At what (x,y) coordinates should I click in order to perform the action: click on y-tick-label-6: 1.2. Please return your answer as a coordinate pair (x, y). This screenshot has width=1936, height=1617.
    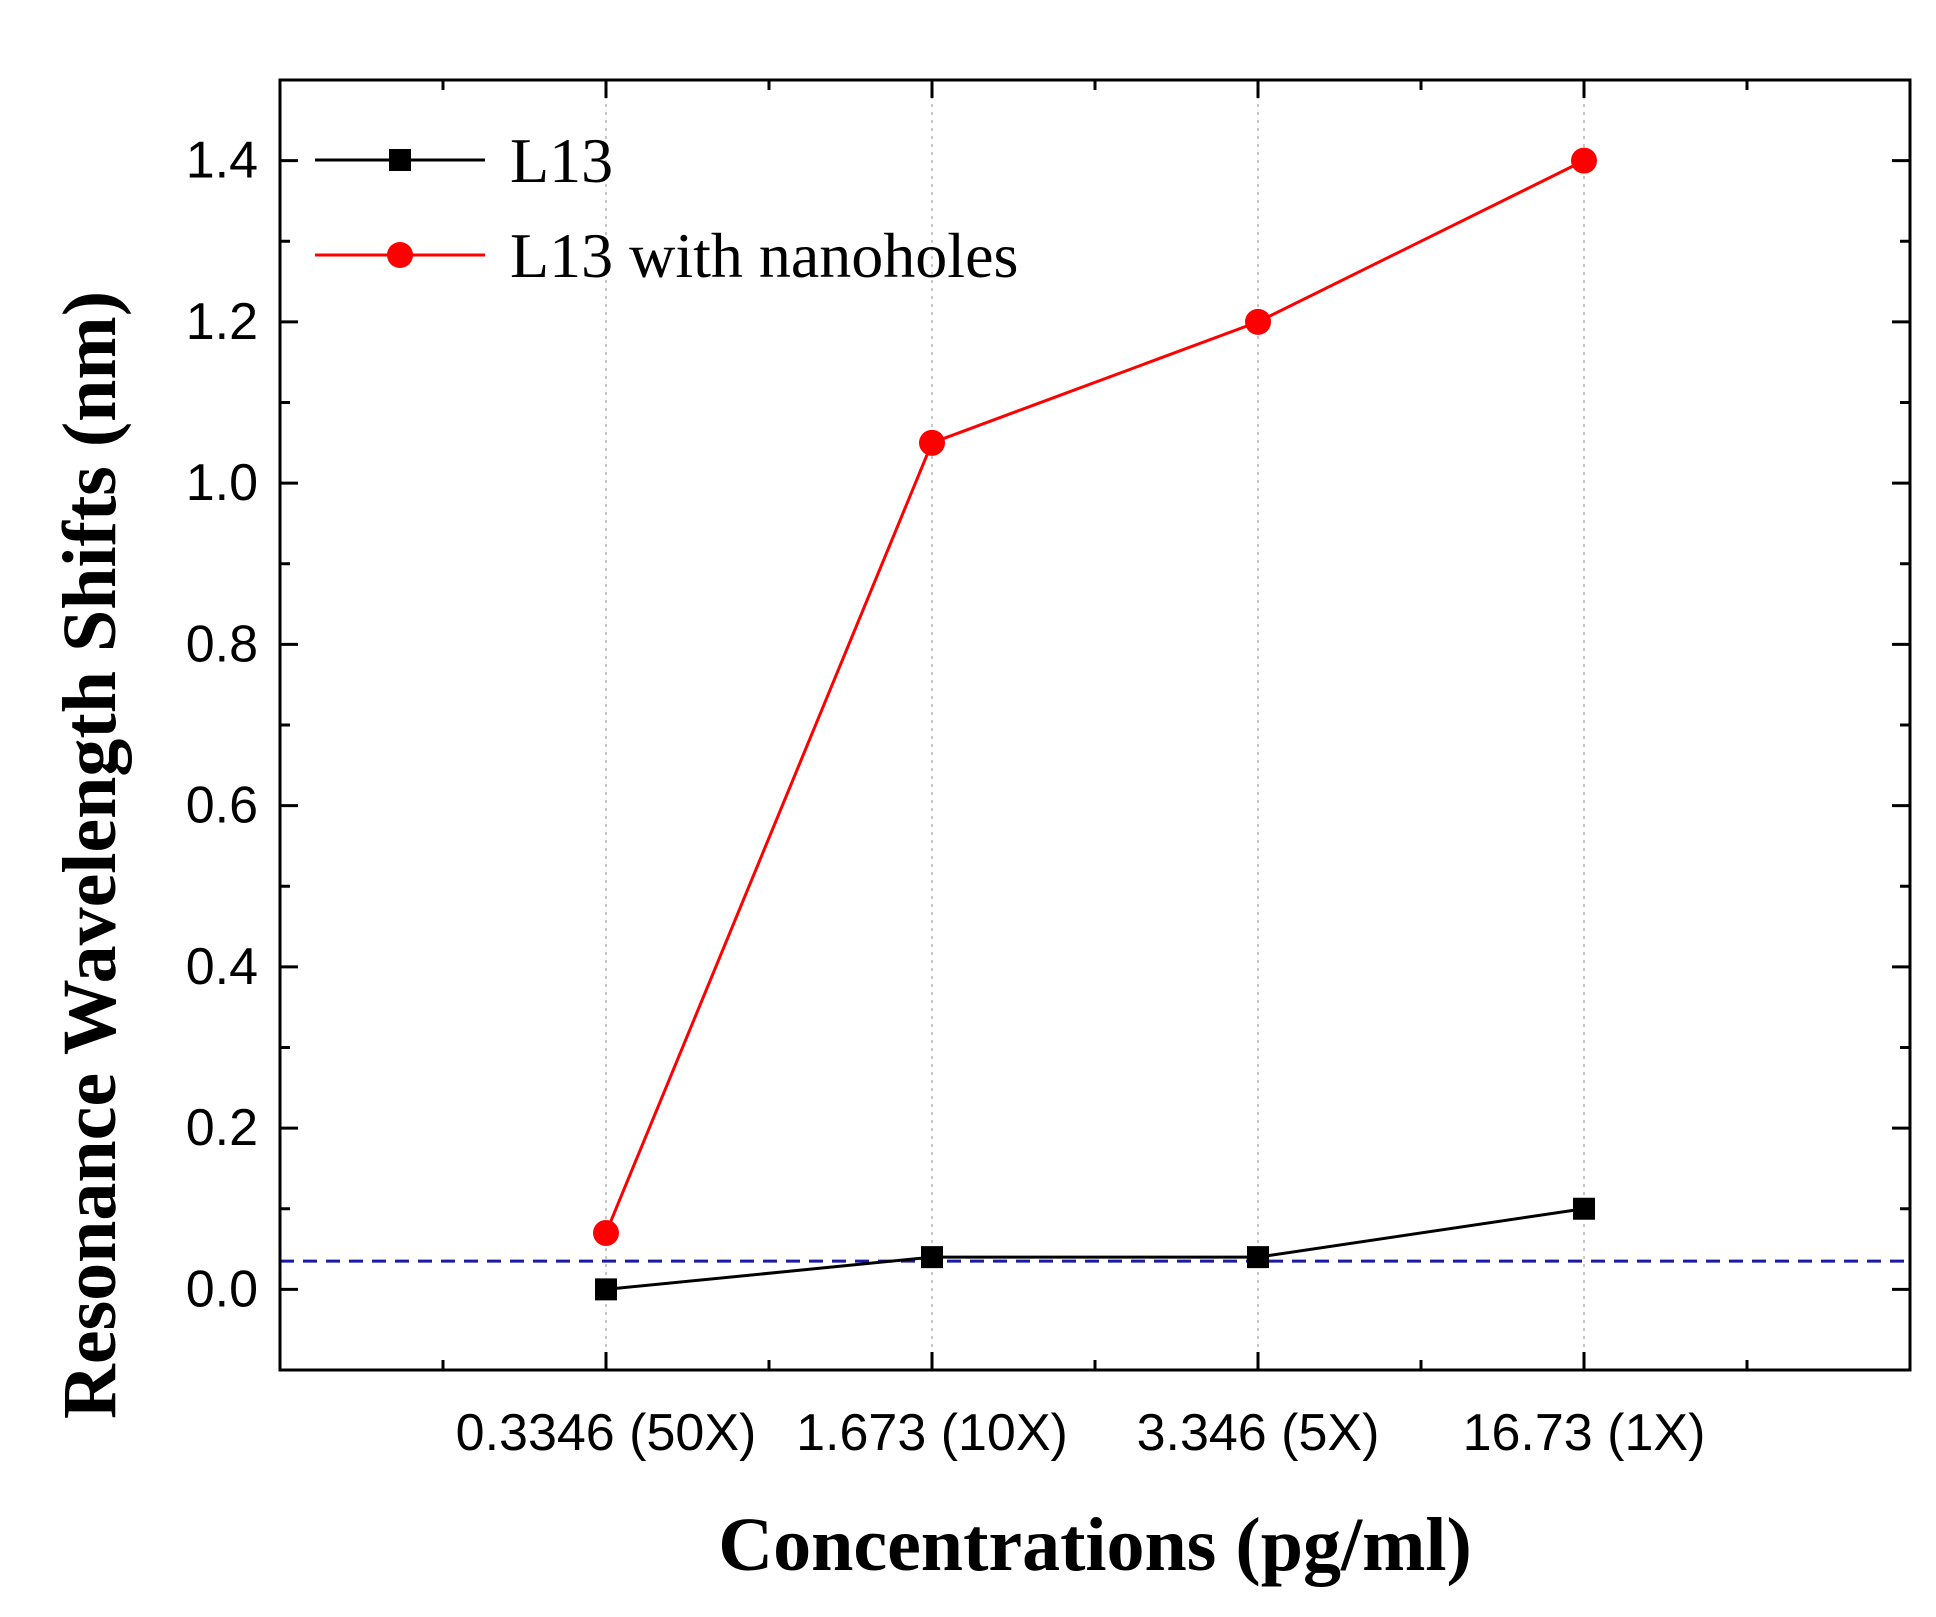
    Looking at the image, I should click on (222, 322).